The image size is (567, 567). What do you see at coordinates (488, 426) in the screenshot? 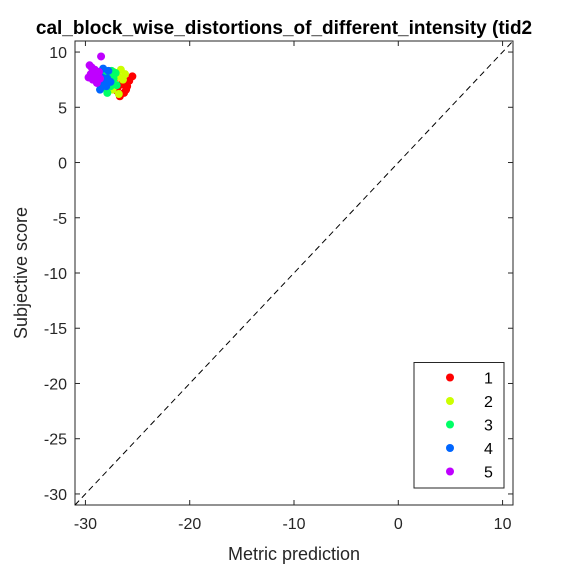
I see `legend-label-3: 3` at bounding box center [488, 426].